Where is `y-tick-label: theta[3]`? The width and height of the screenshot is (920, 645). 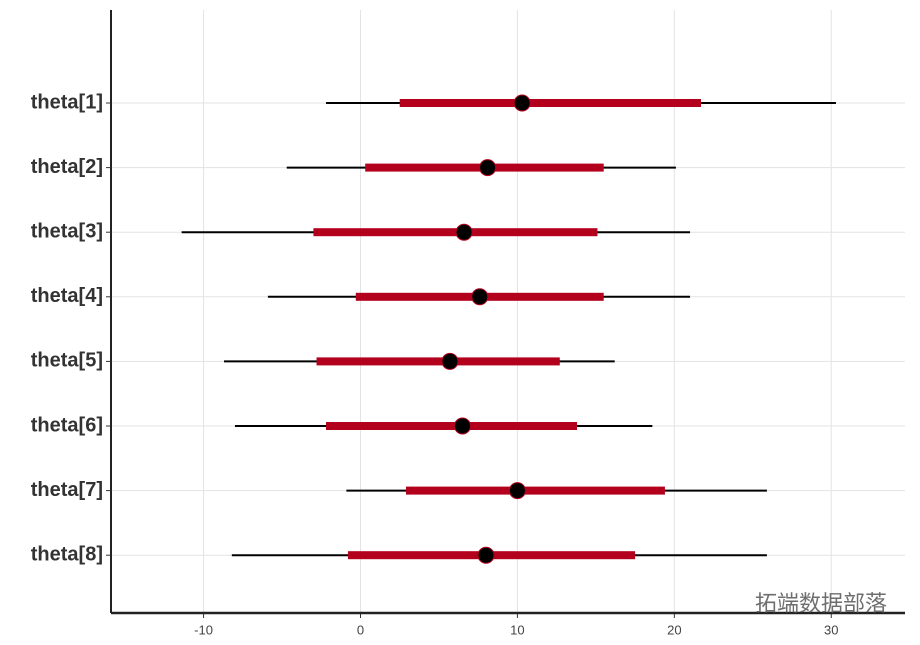 y-tick-label: theta[3] is located at coordinates (67, 231).